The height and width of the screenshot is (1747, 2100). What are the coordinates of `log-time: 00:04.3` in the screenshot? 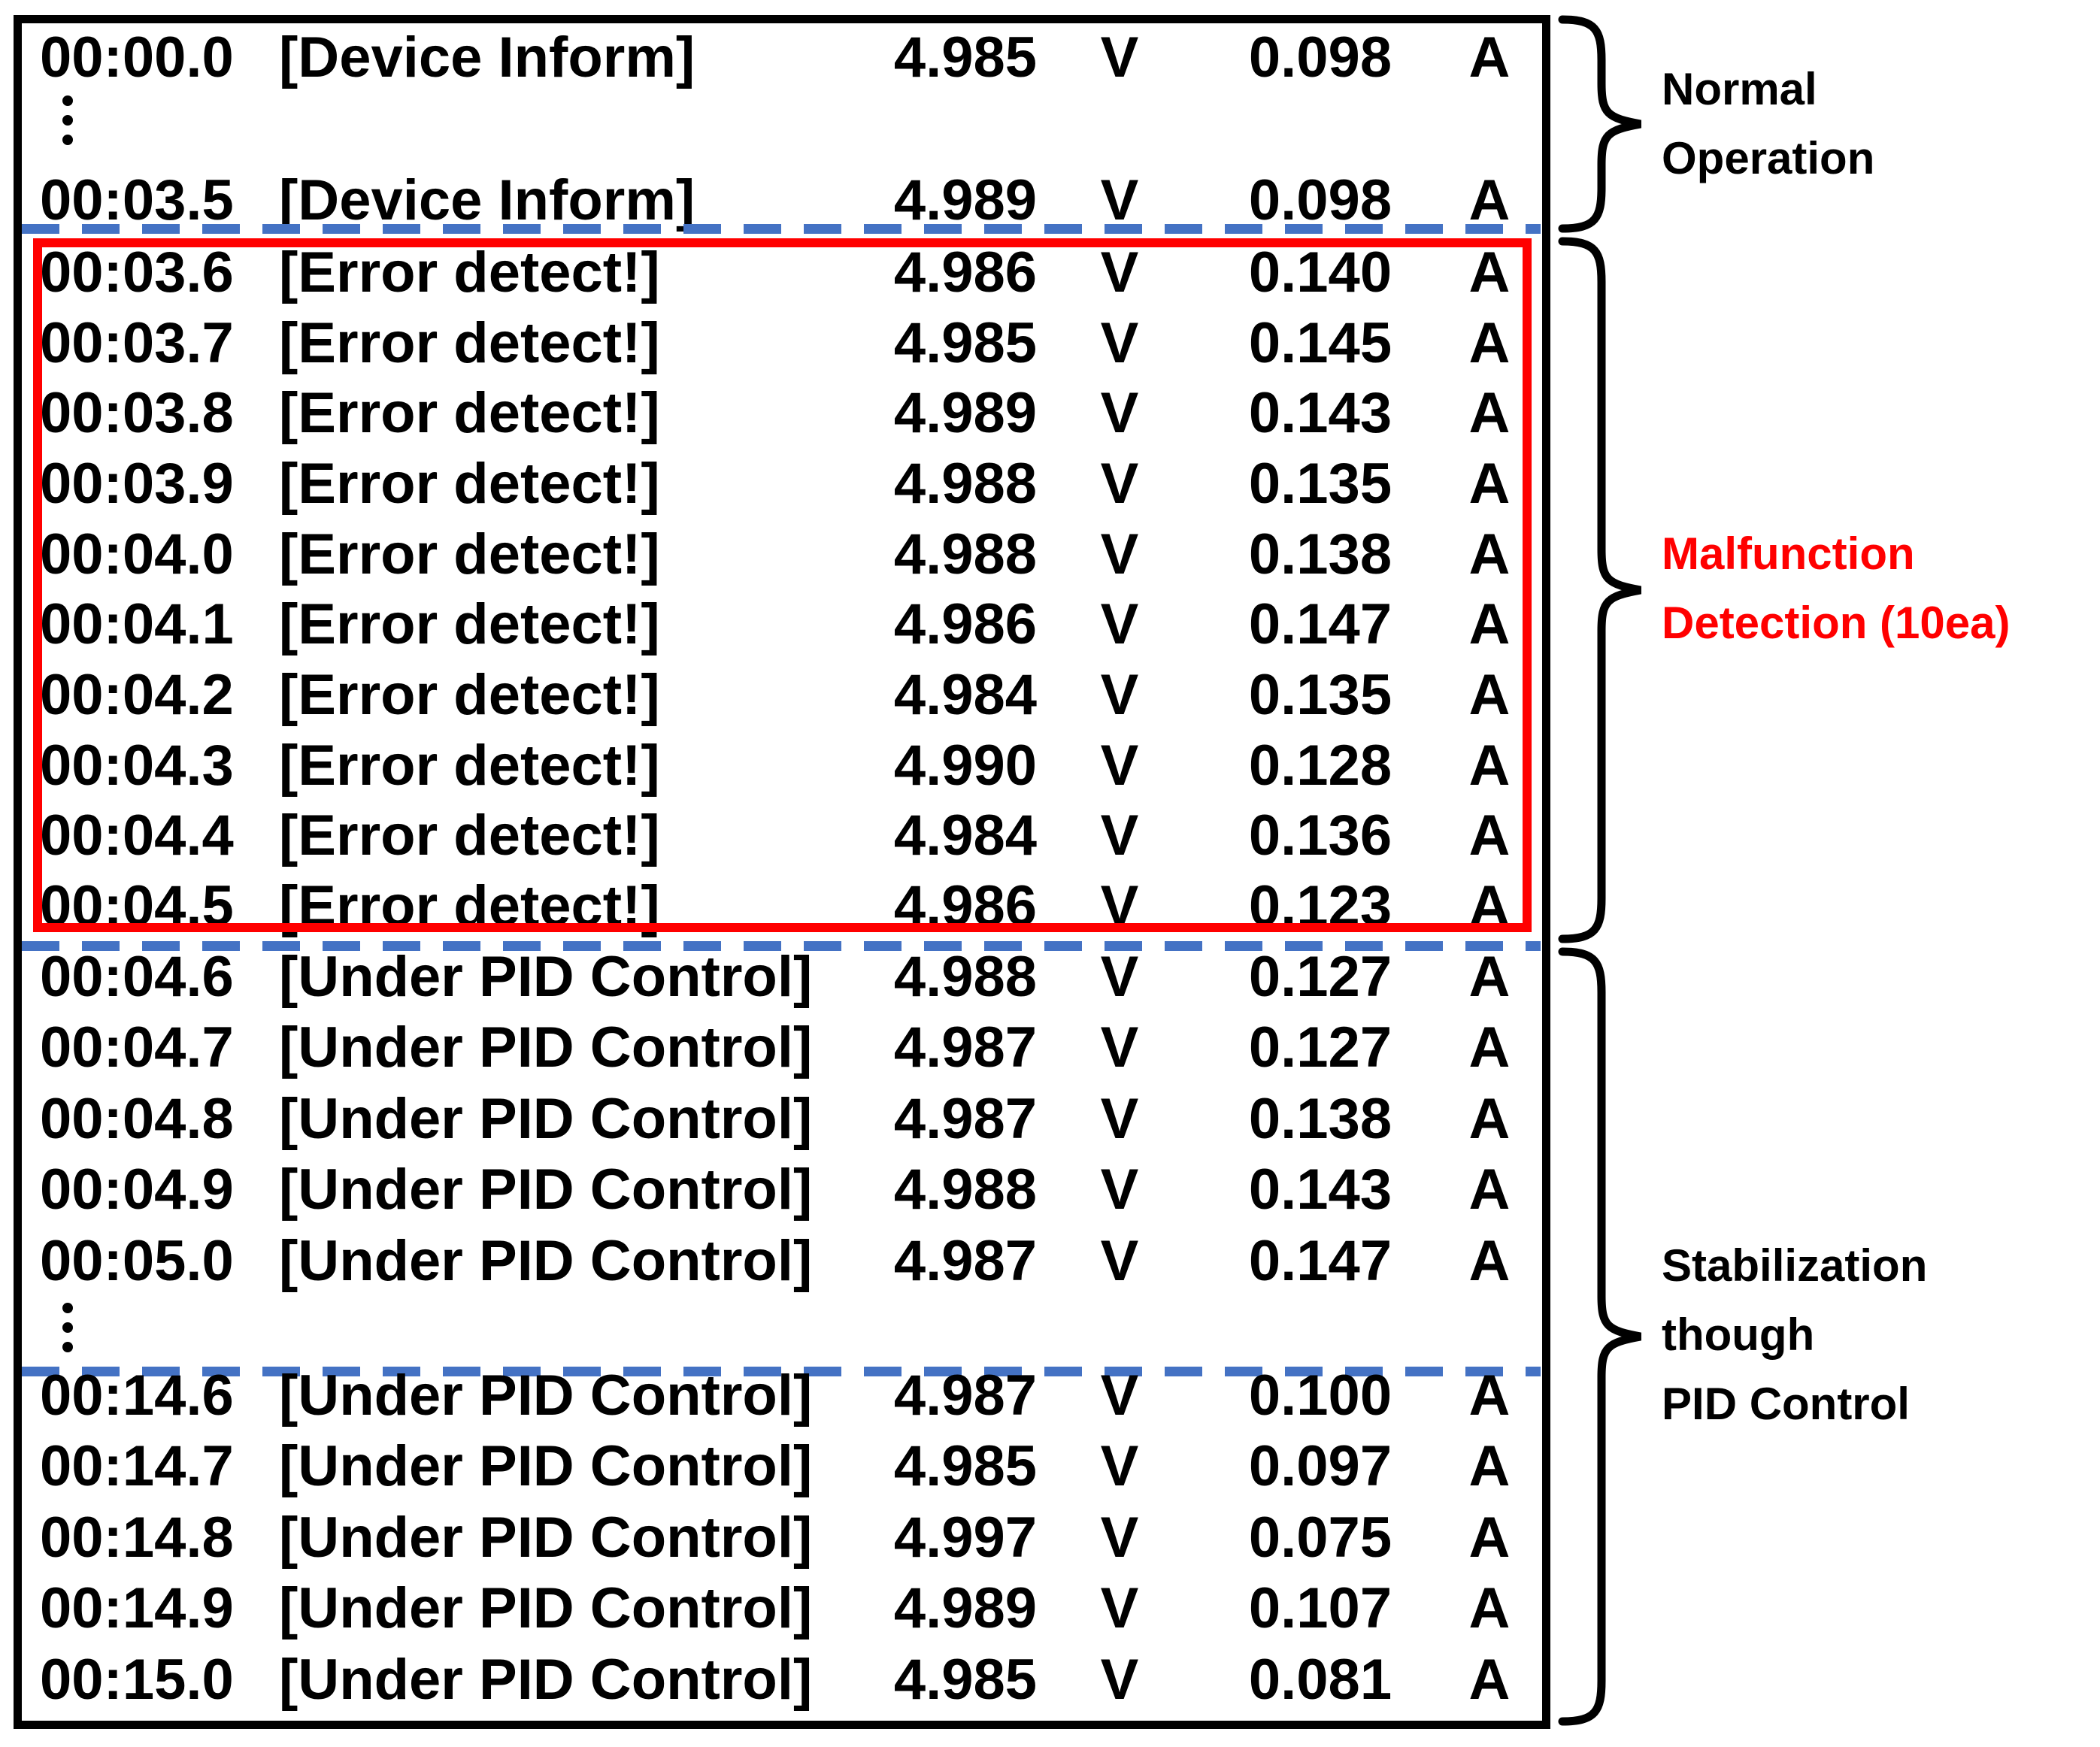 It's located at (137, 766).